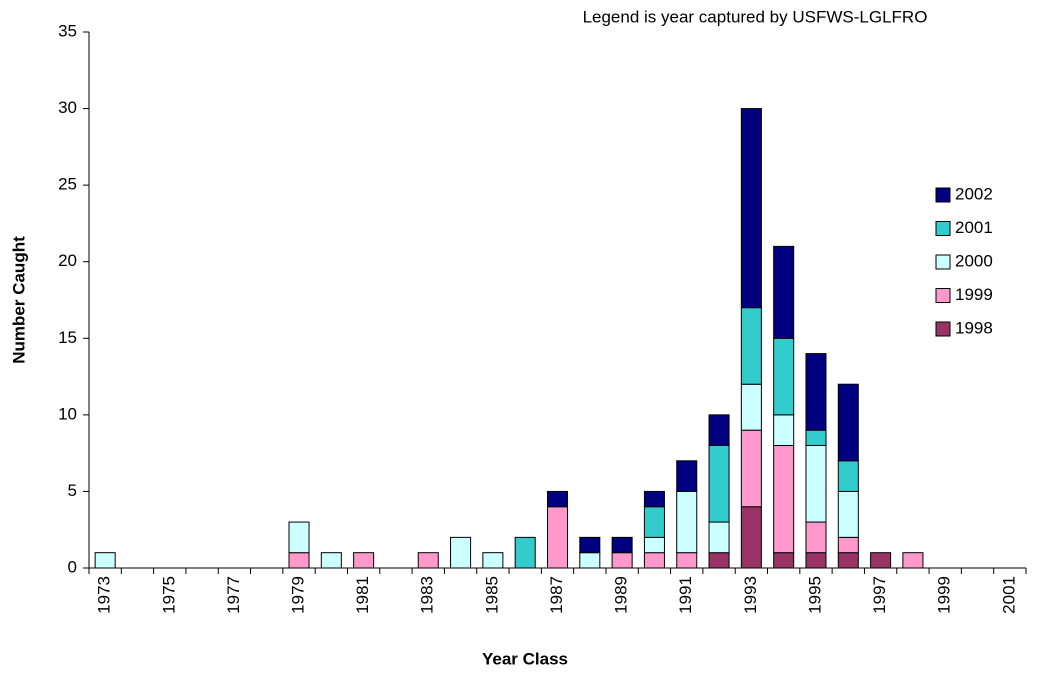  What do you see at coordinates (67, 30) in the screenshot?
I see `y-tick-label: 35` at bounding box center [67, 30].